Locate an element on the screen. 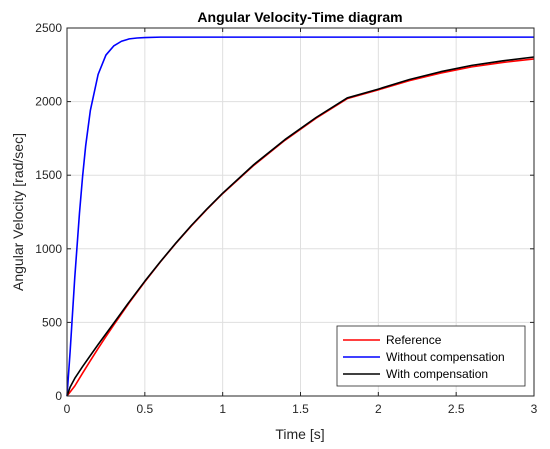 The width and height of the screenshot is (550, 449). legend-label-reference: Reference is located at coordinates (414, 340).